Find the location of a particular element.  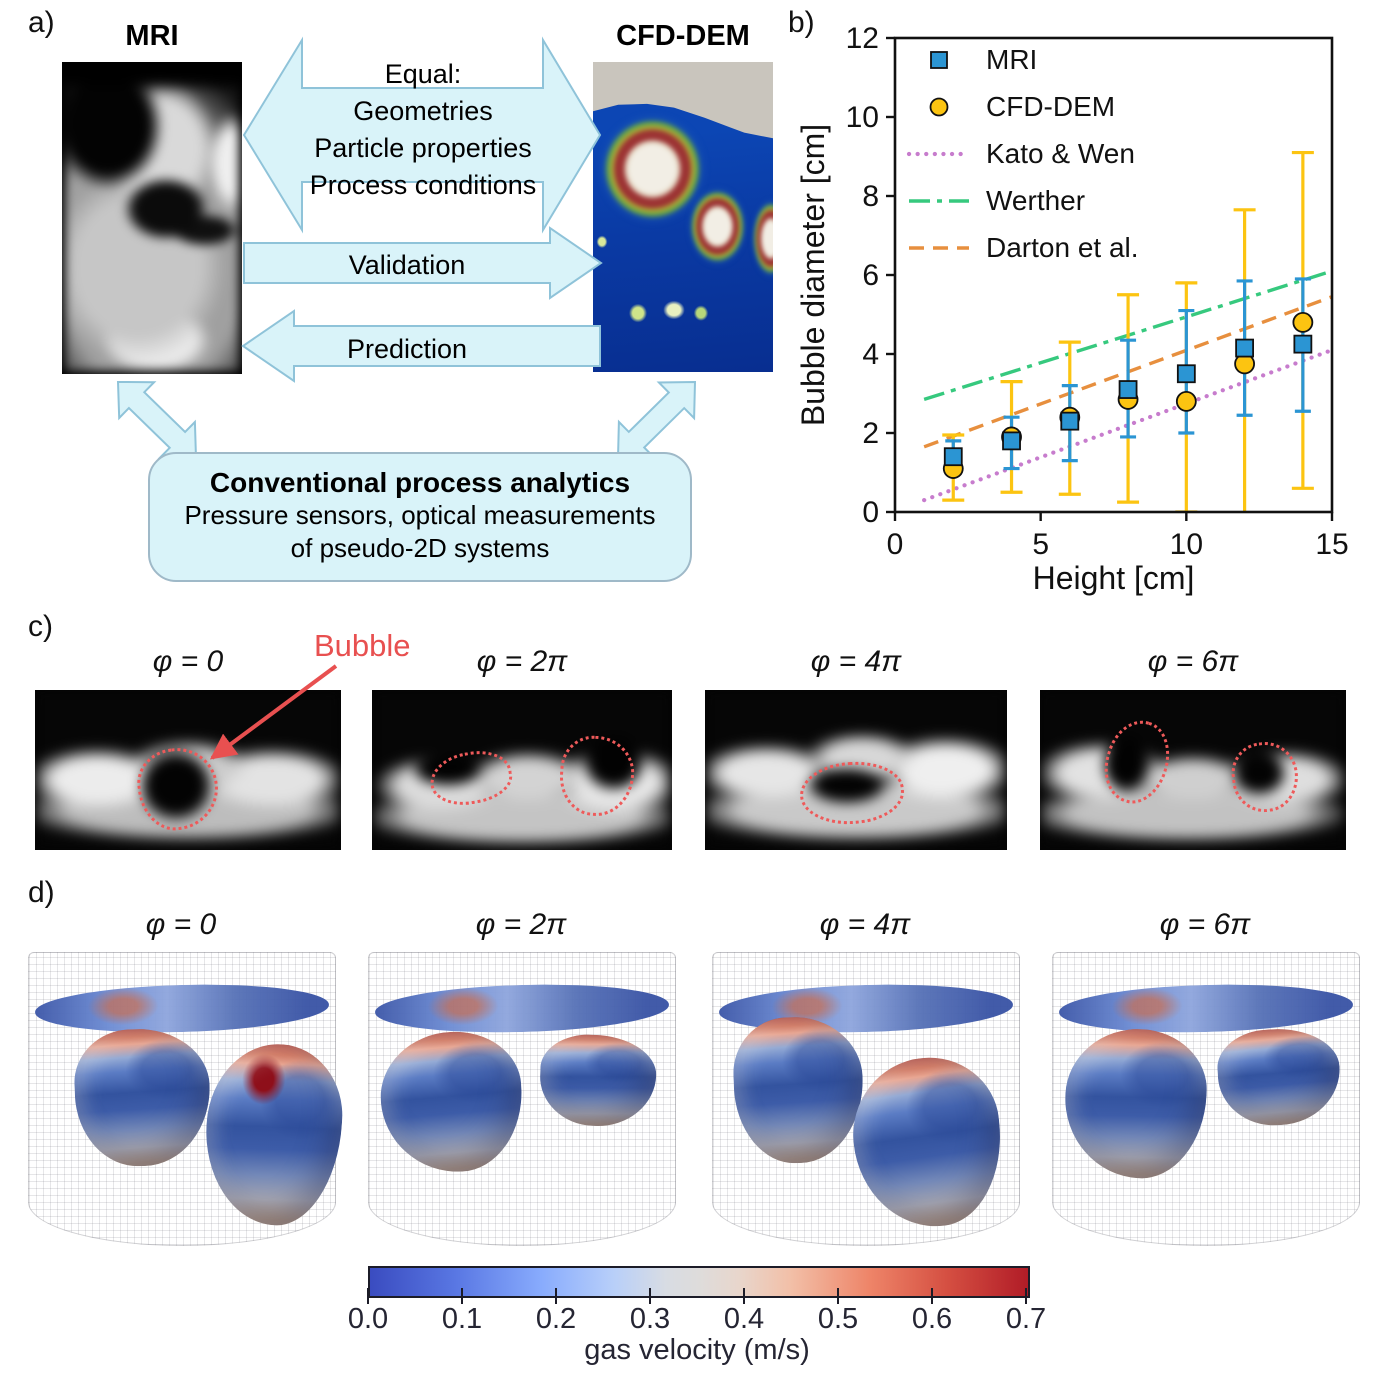

render-cylinder-phi2pi is located at coordinates (522, 1099).